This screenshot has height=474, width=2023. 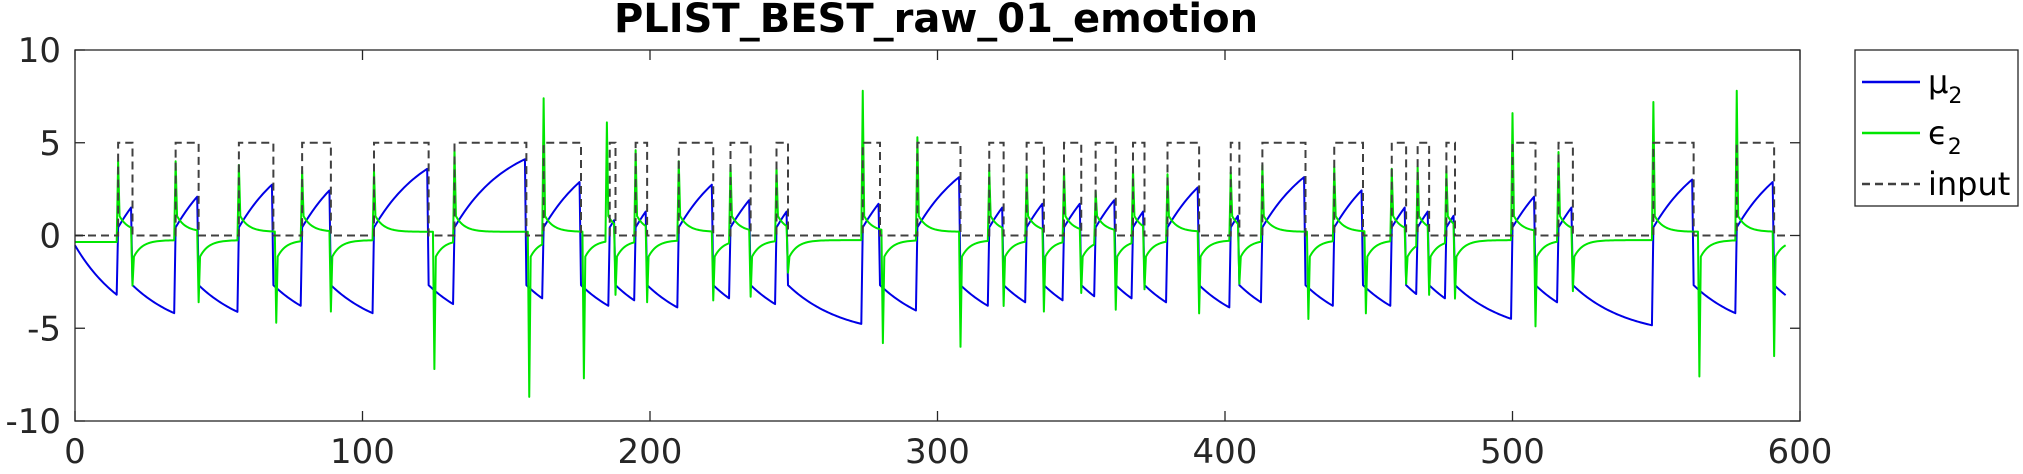 I want to click on y-tick-label: 0, so click(x=50, y=237).